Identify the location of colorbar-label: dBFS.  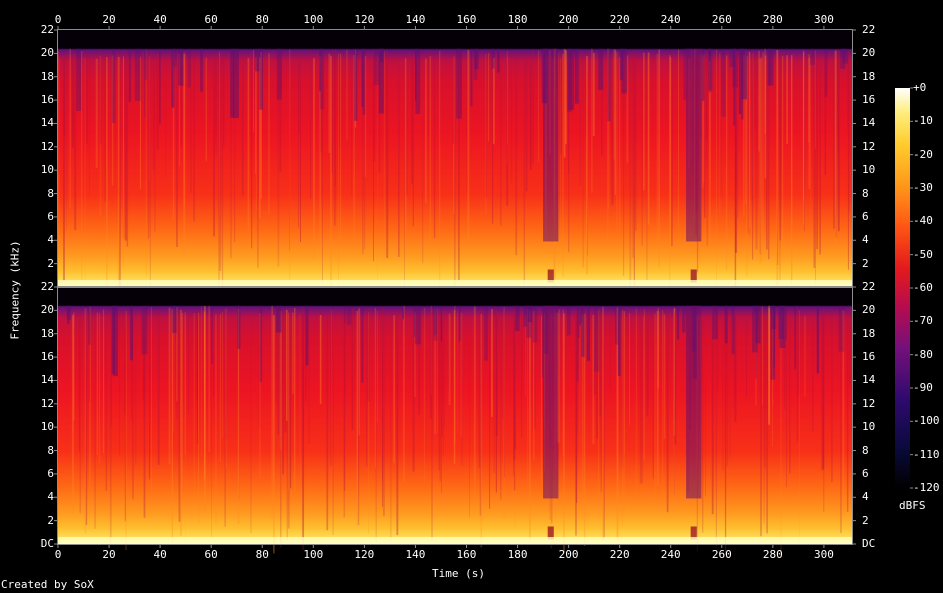
(912, 505).